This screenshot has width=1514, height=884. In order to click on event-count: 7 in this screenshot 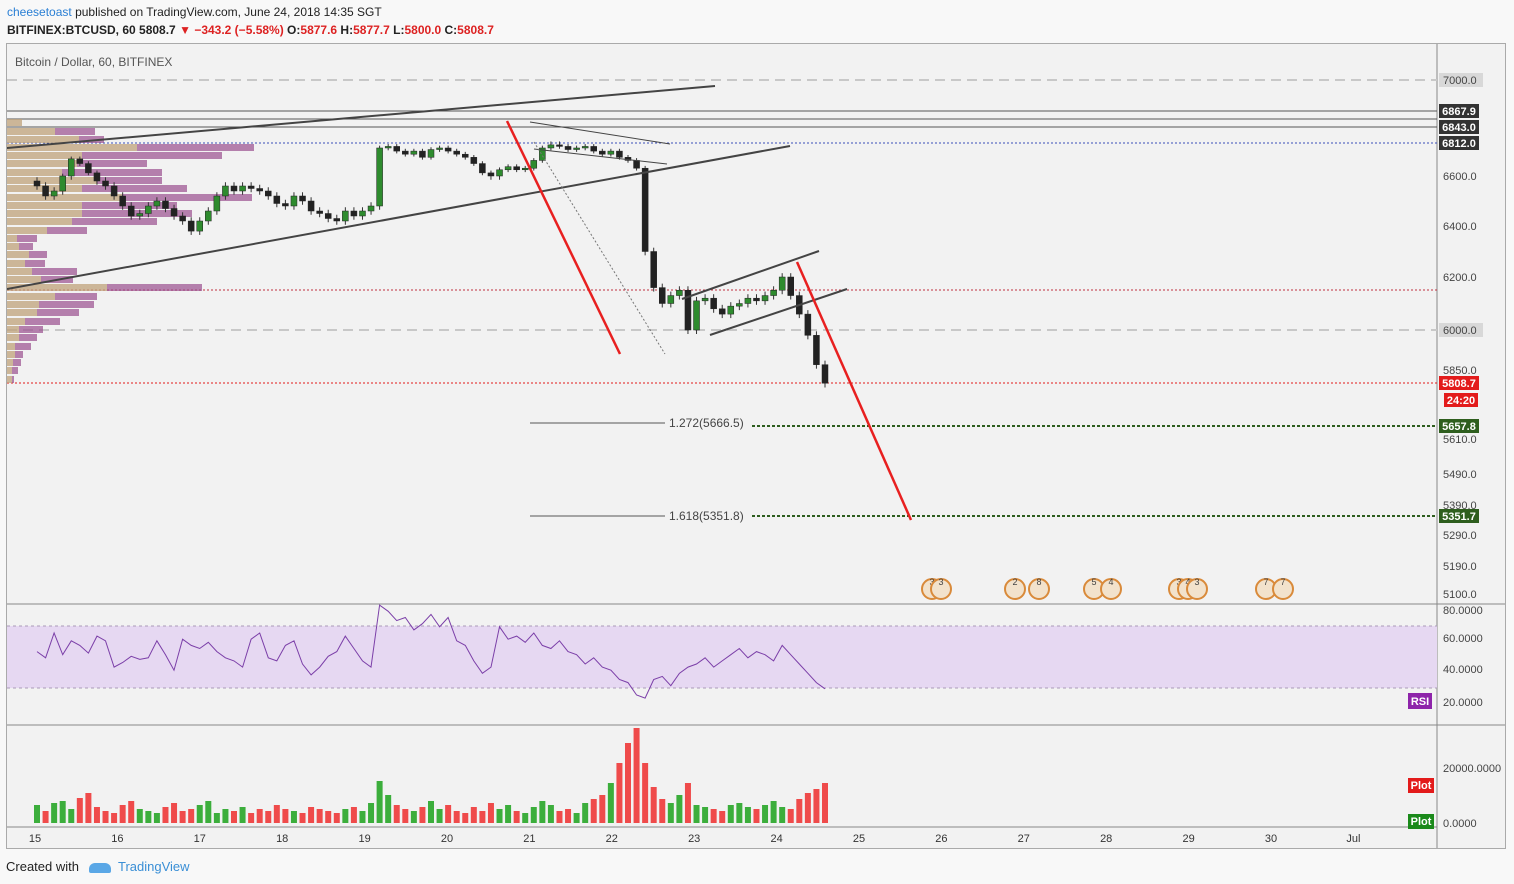, I will do `click(1265, 582)`.